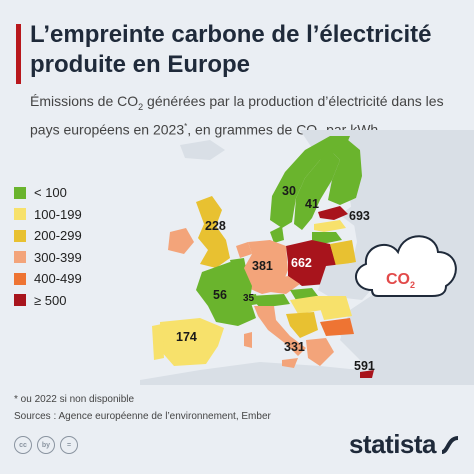 The width and height of the screenshot is (474, 474). I want to click on sweden-region, so click(317, 190).